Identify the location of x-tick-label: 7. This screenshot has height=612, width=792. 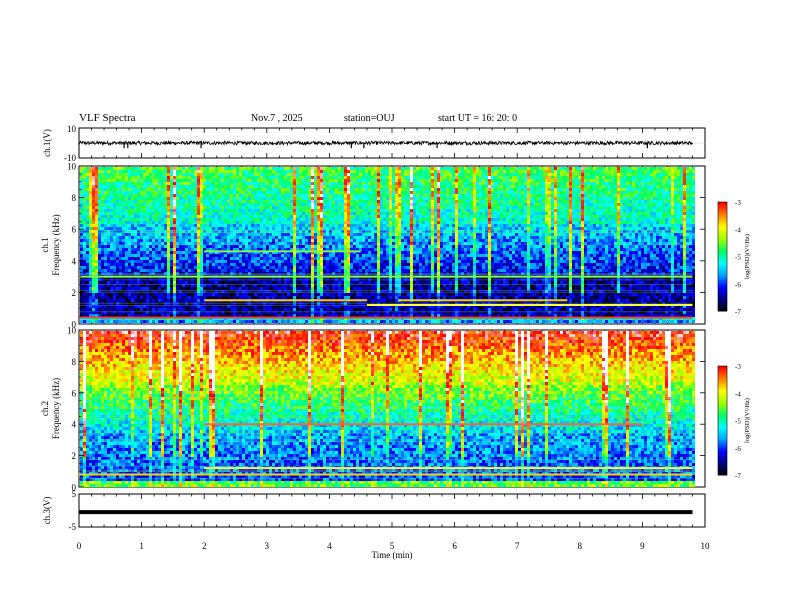
(517, 546).